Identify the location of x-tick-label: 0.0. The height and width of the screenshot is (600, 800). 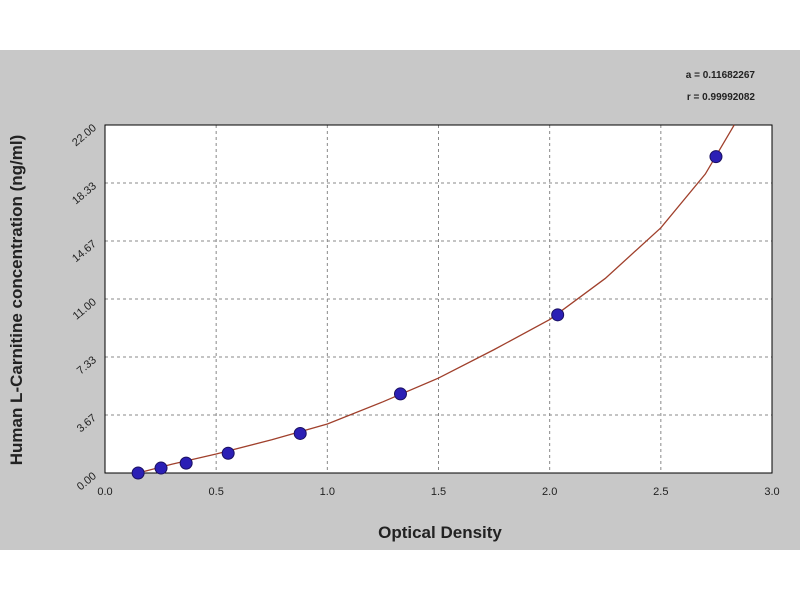
(104, 492).